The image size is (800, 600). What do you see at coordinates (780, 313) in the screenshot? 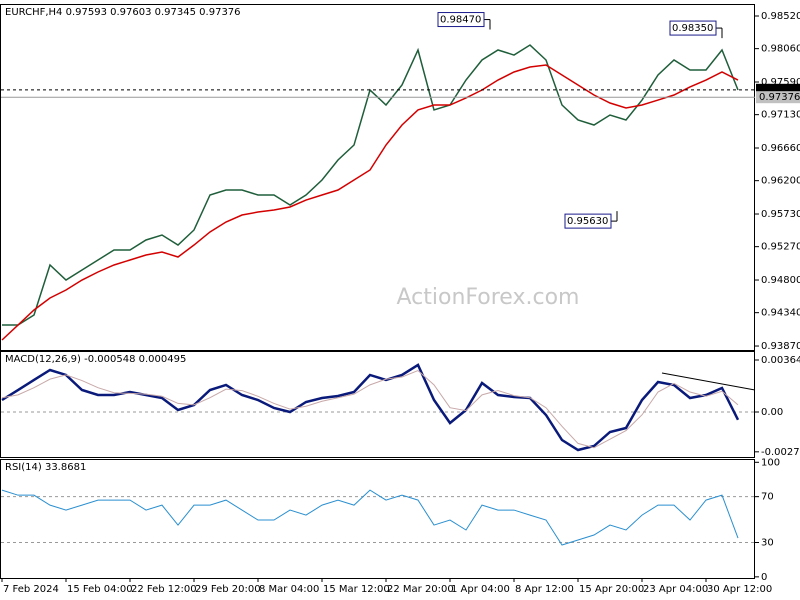
I see `y-tick-label: 0.94340` at bounding box center [780, 313].